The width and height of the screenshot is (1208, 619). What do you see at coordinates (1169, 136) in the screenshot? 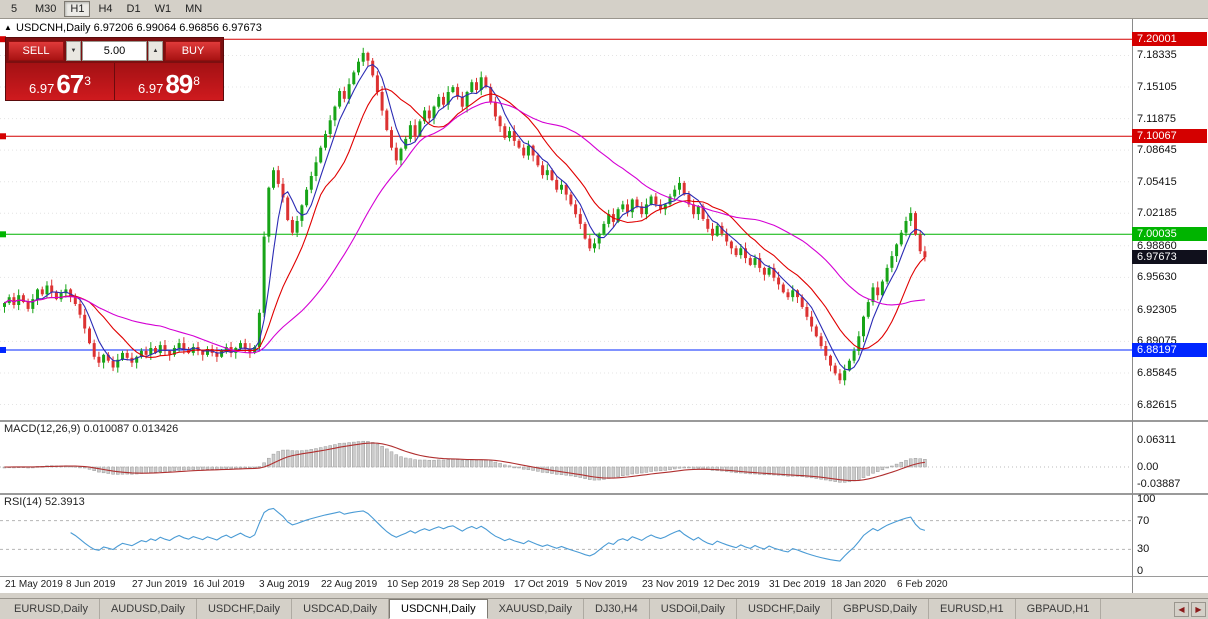
I see `price-level-tag: 7.10067` at bounding box center [1169, 136].